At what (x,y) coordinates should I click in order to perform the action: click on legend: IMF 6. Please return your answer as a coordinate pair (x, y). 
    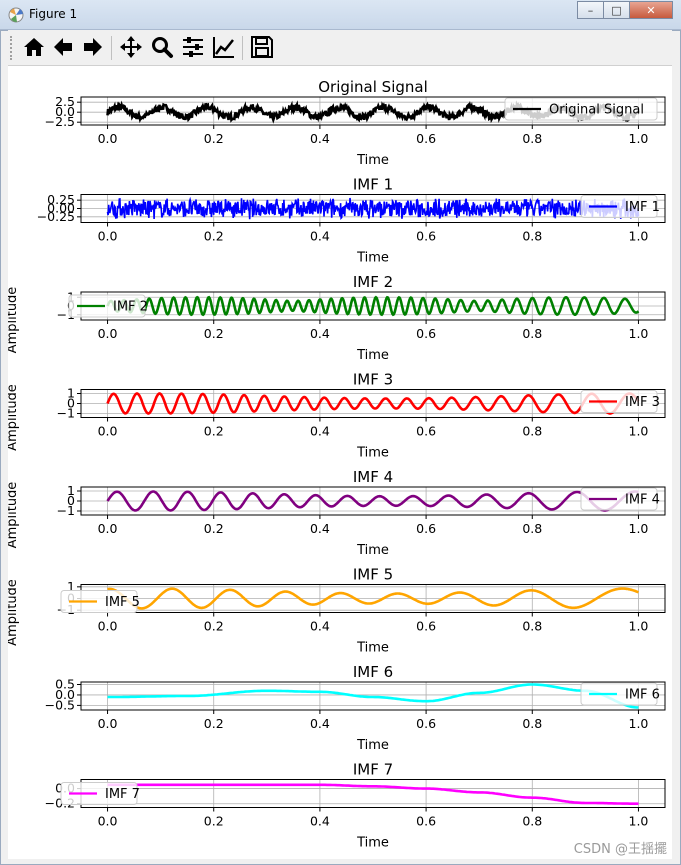
    Looking at the image, I should click on (620, 694).